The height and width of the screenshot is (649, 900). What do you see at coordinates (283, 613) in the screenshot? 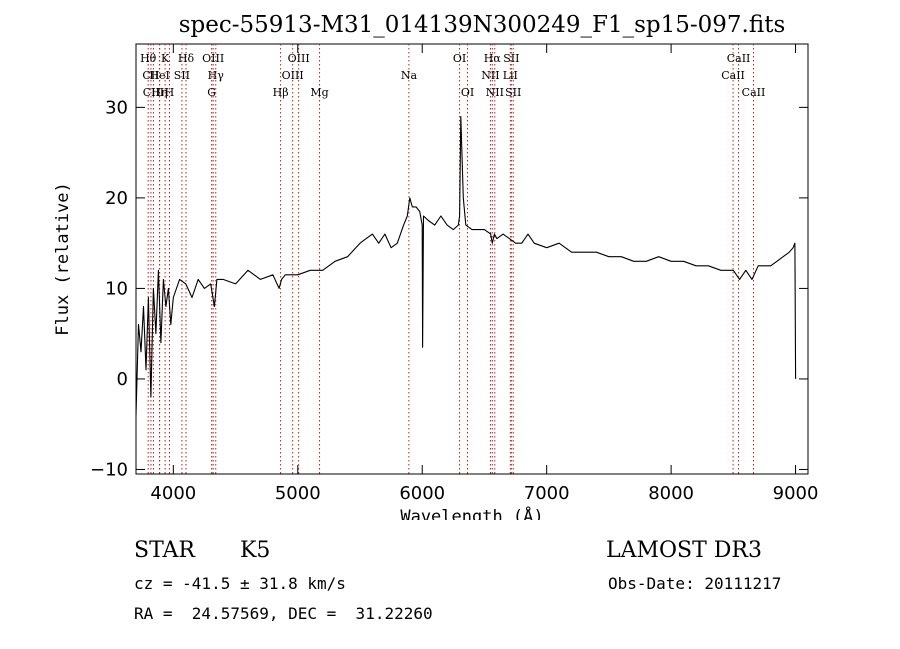
I see `coordinates-label: RA = 24.57569, DEC = 31.22260` at bounding box center [283, 613].